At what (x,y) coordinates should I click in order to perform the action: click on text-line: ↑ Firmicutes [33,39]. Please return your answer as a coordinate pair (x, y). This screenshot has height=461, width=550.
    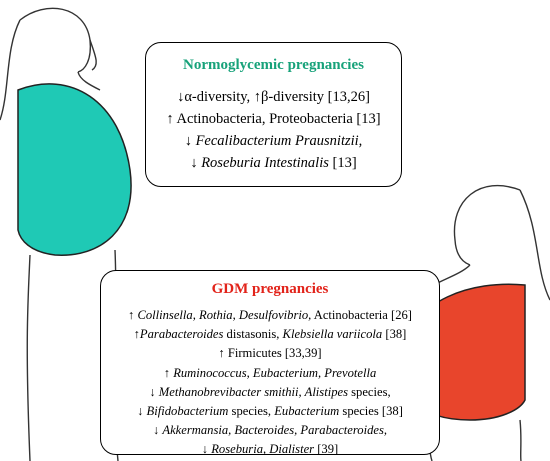
    Looking at the image, I should click on (270, 353).